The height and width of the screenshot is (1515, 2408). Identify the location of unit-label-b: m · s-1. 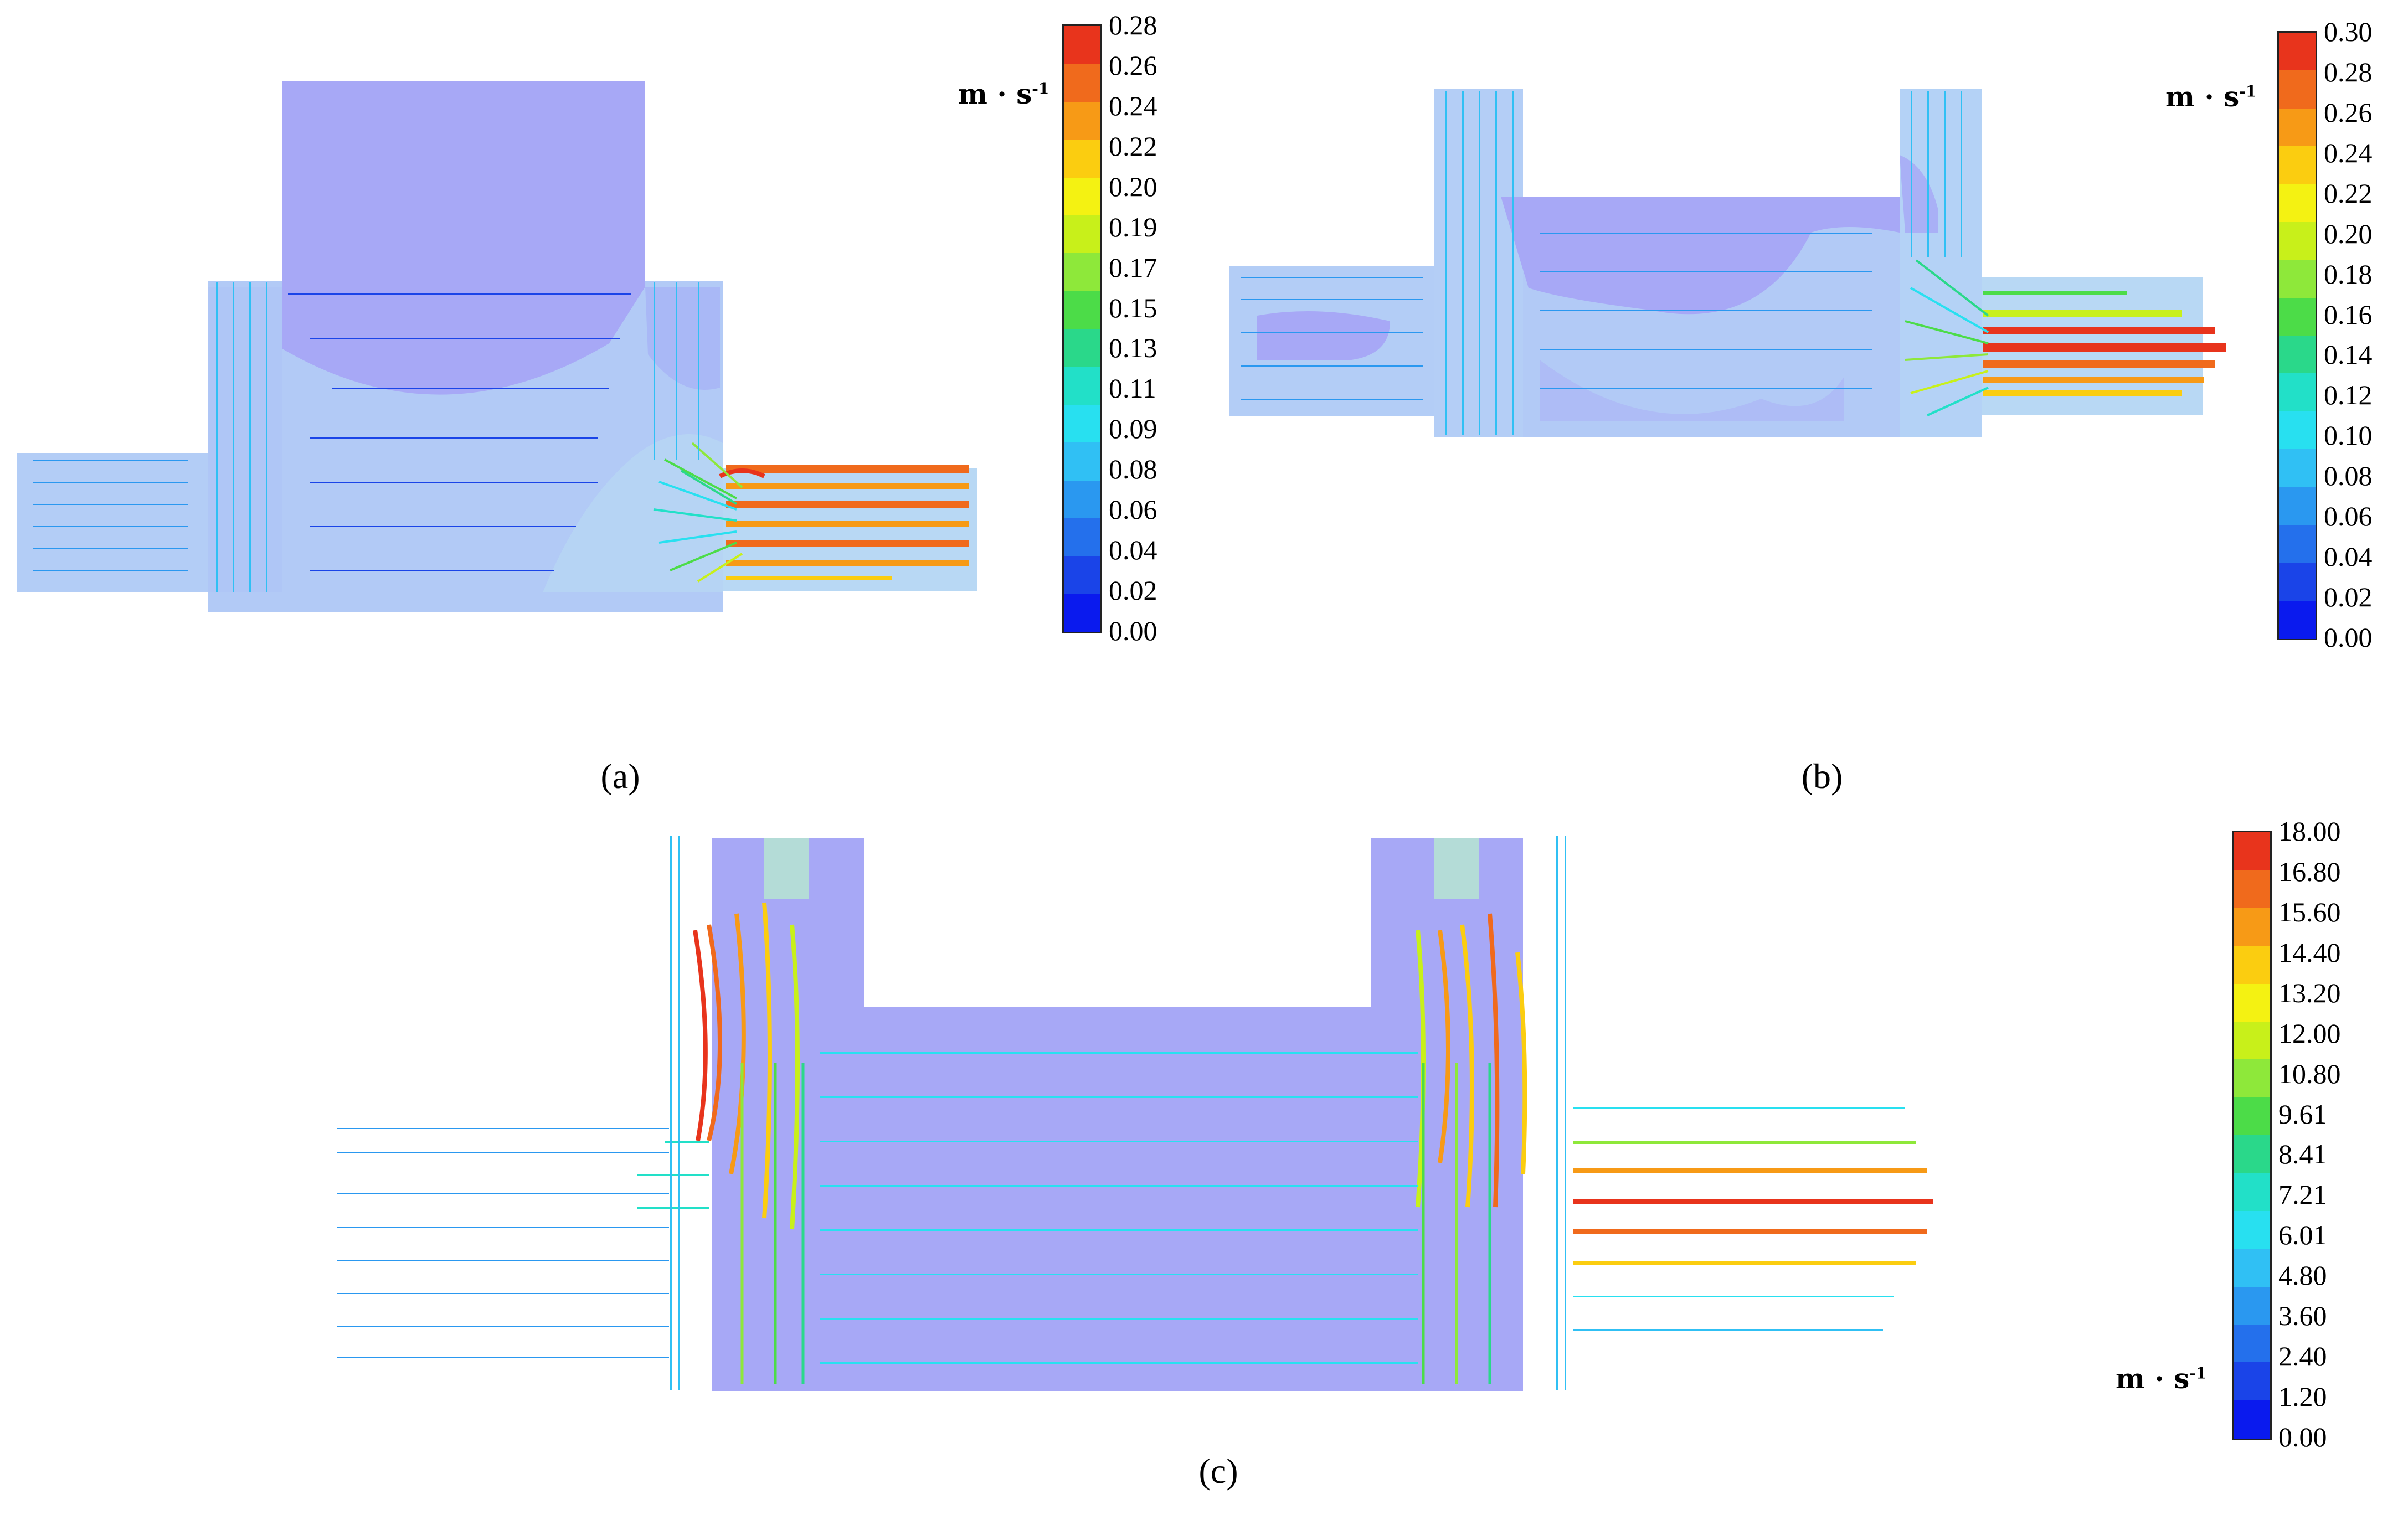
(2211, 96).